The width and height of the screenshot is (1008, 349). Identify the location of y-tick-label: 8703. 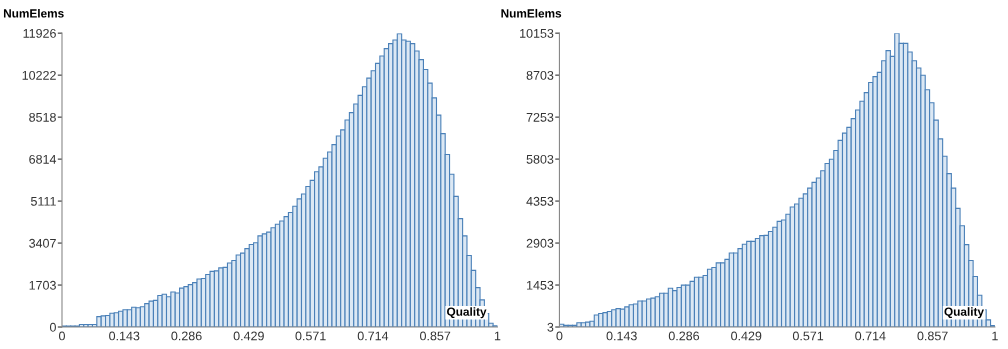
(540, 75).